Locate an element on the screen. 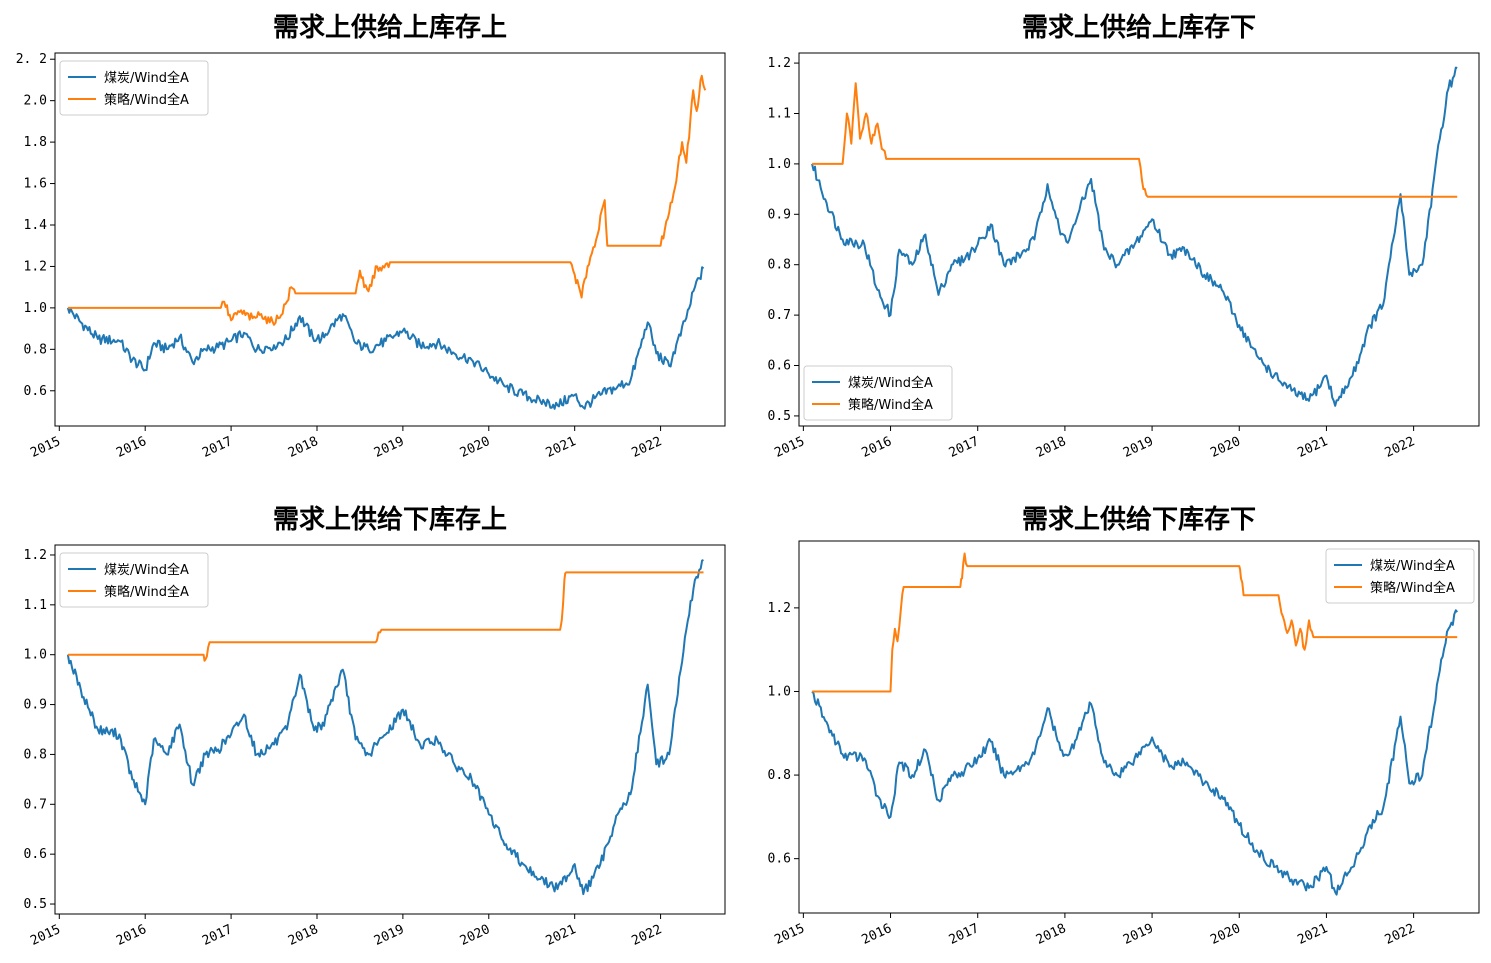 The image size is (1491, 963). y-tick-label: 2. 2 is located at coordinates (31, 59).